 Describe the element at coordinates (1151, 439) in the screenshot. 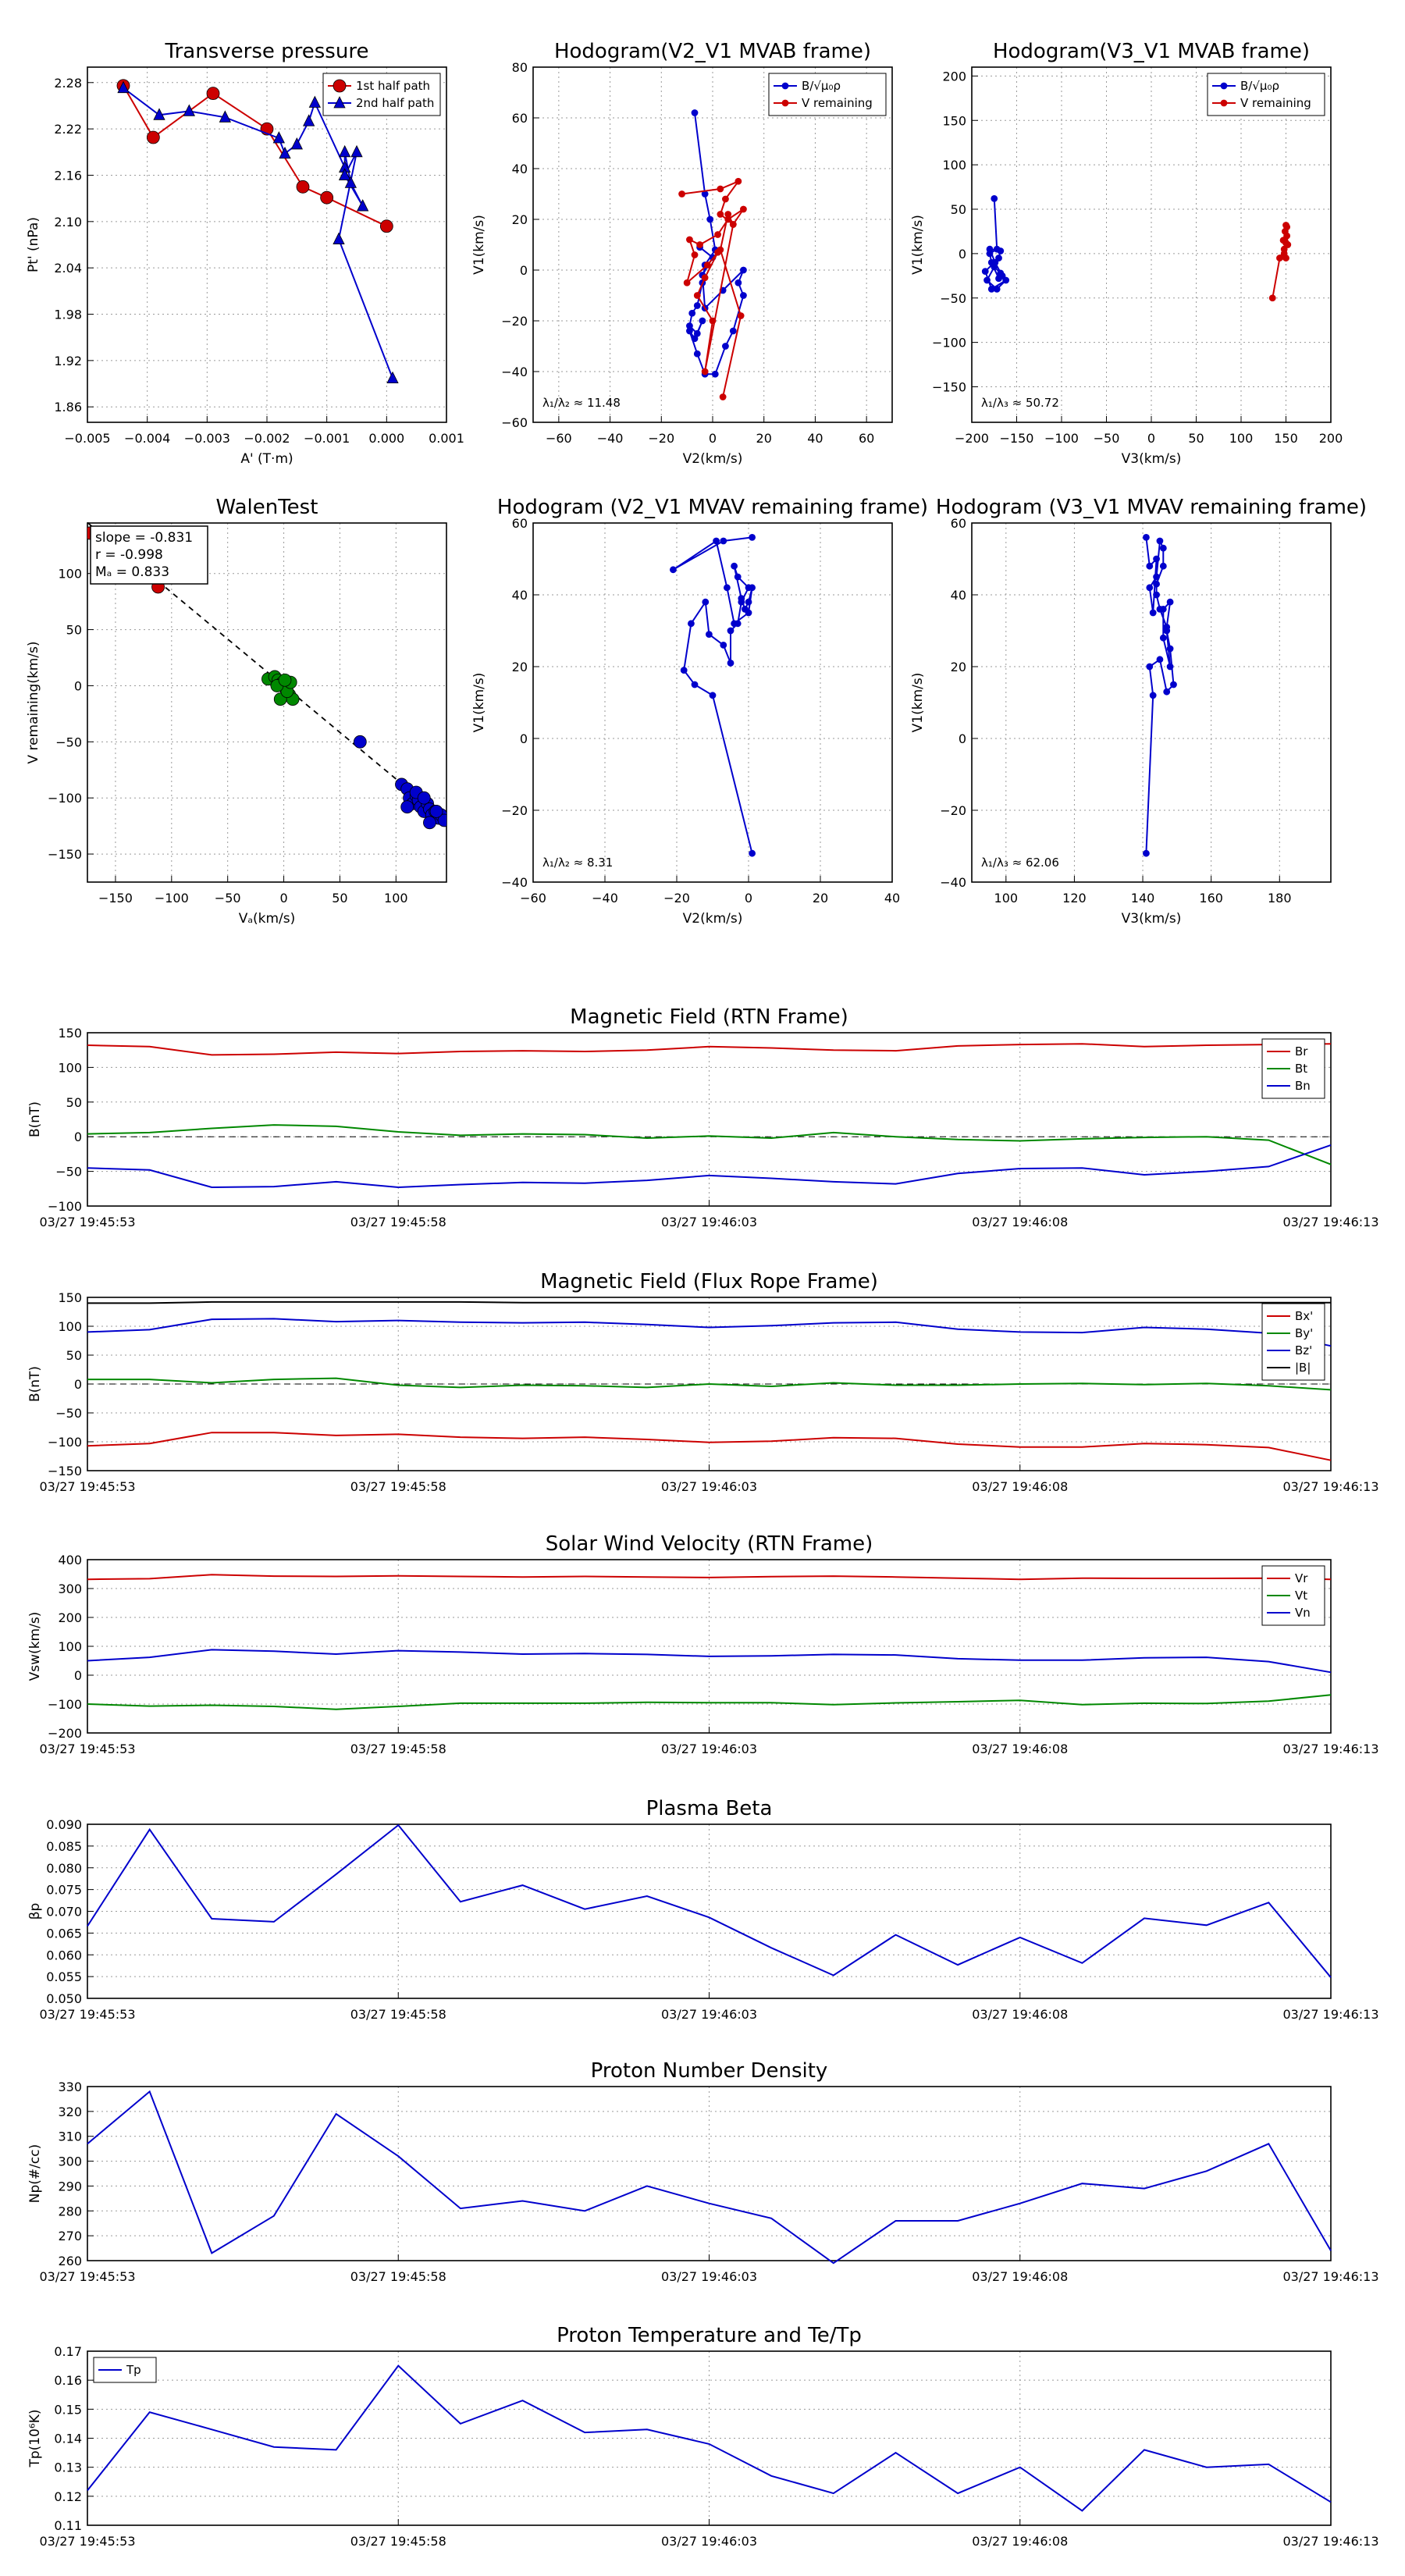

I see `hodogram_v3v1_mvab-xtick-label-4: 0` at that location.